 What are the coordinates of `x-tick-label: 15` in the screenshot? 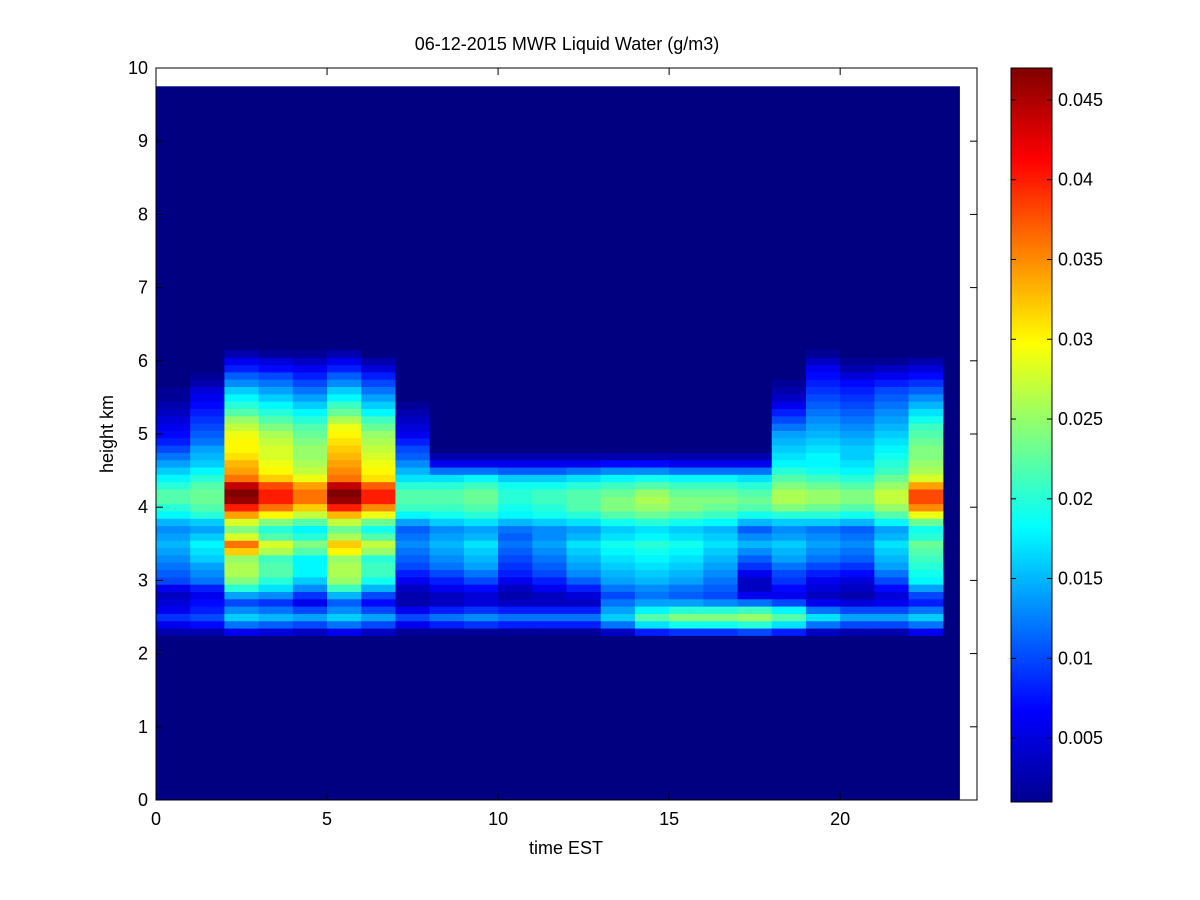 It's located at (669, 819).